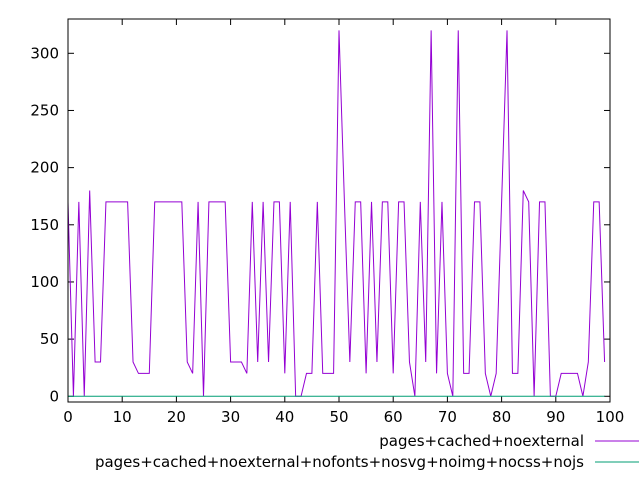  I want to click on x-tick-label: 100, so click(610, 417).